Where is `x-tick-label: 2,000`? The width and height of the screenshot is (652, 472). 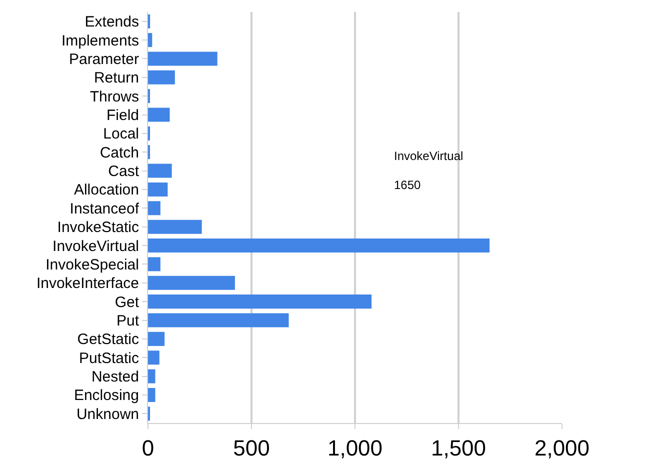
x-tick-label: 2,000 is located at coordinates (562, 447).